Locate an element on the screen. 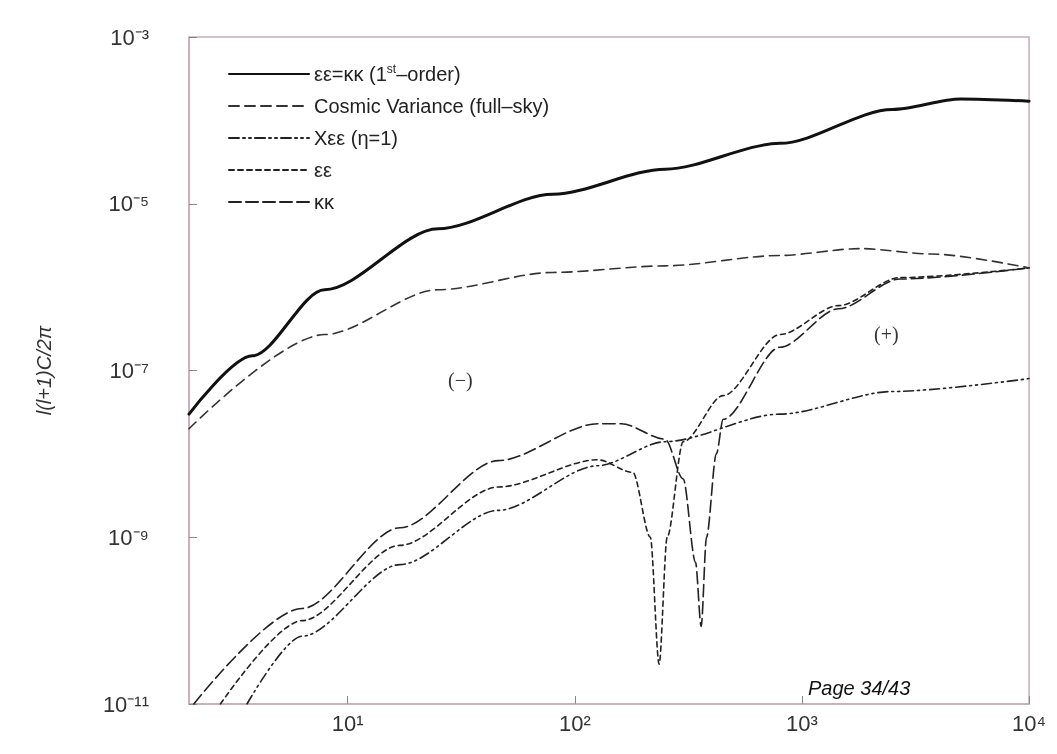 This screenshot has width=1057, height=754. legend-label: εε is located at coordinates (323, 170).